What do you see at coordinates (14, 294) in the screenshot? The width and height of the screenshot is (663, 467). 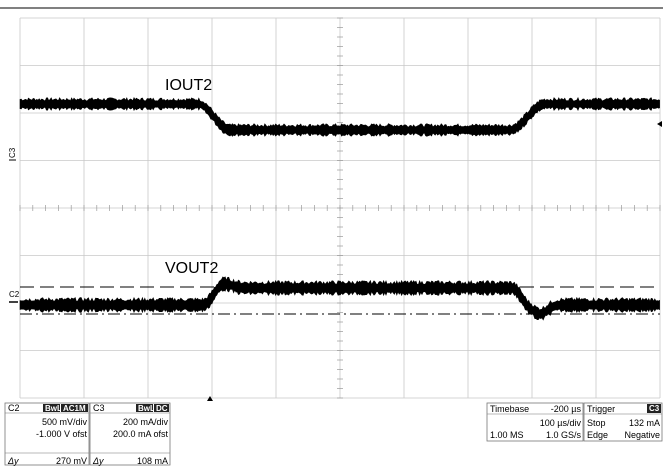 I see `c2-channel-marker: C2` at bounding box center [14, 294].